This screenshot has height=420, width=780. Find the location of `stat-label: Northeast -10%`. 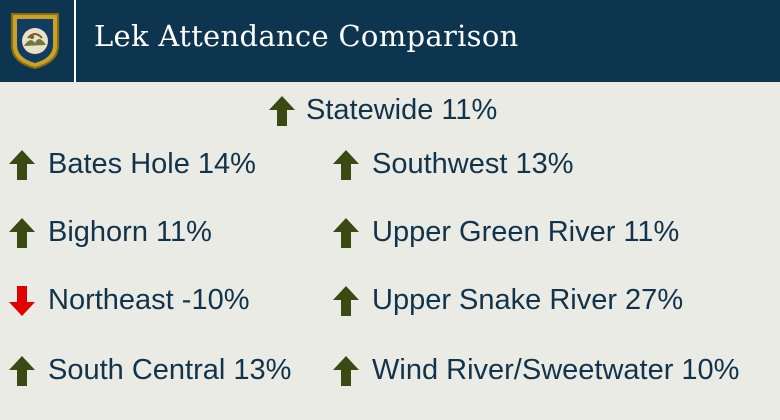

stat-label: Northeast -10% is located at coordinates (149, 300).